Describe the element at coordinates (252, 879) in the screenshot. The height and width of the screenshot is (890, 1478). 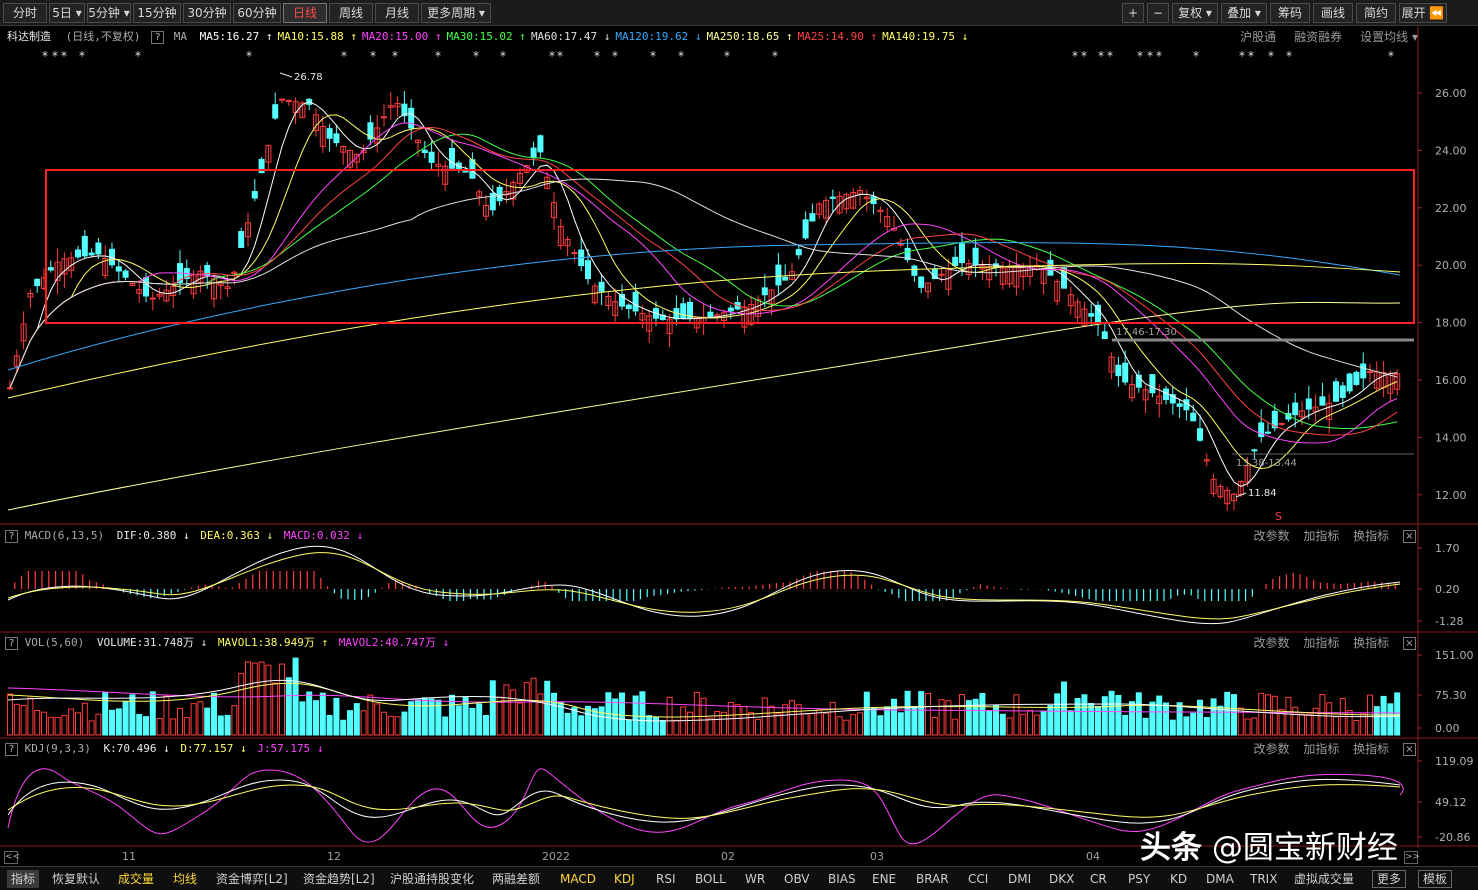
I see `tab-4: 资金博弈[L2]` at that location.